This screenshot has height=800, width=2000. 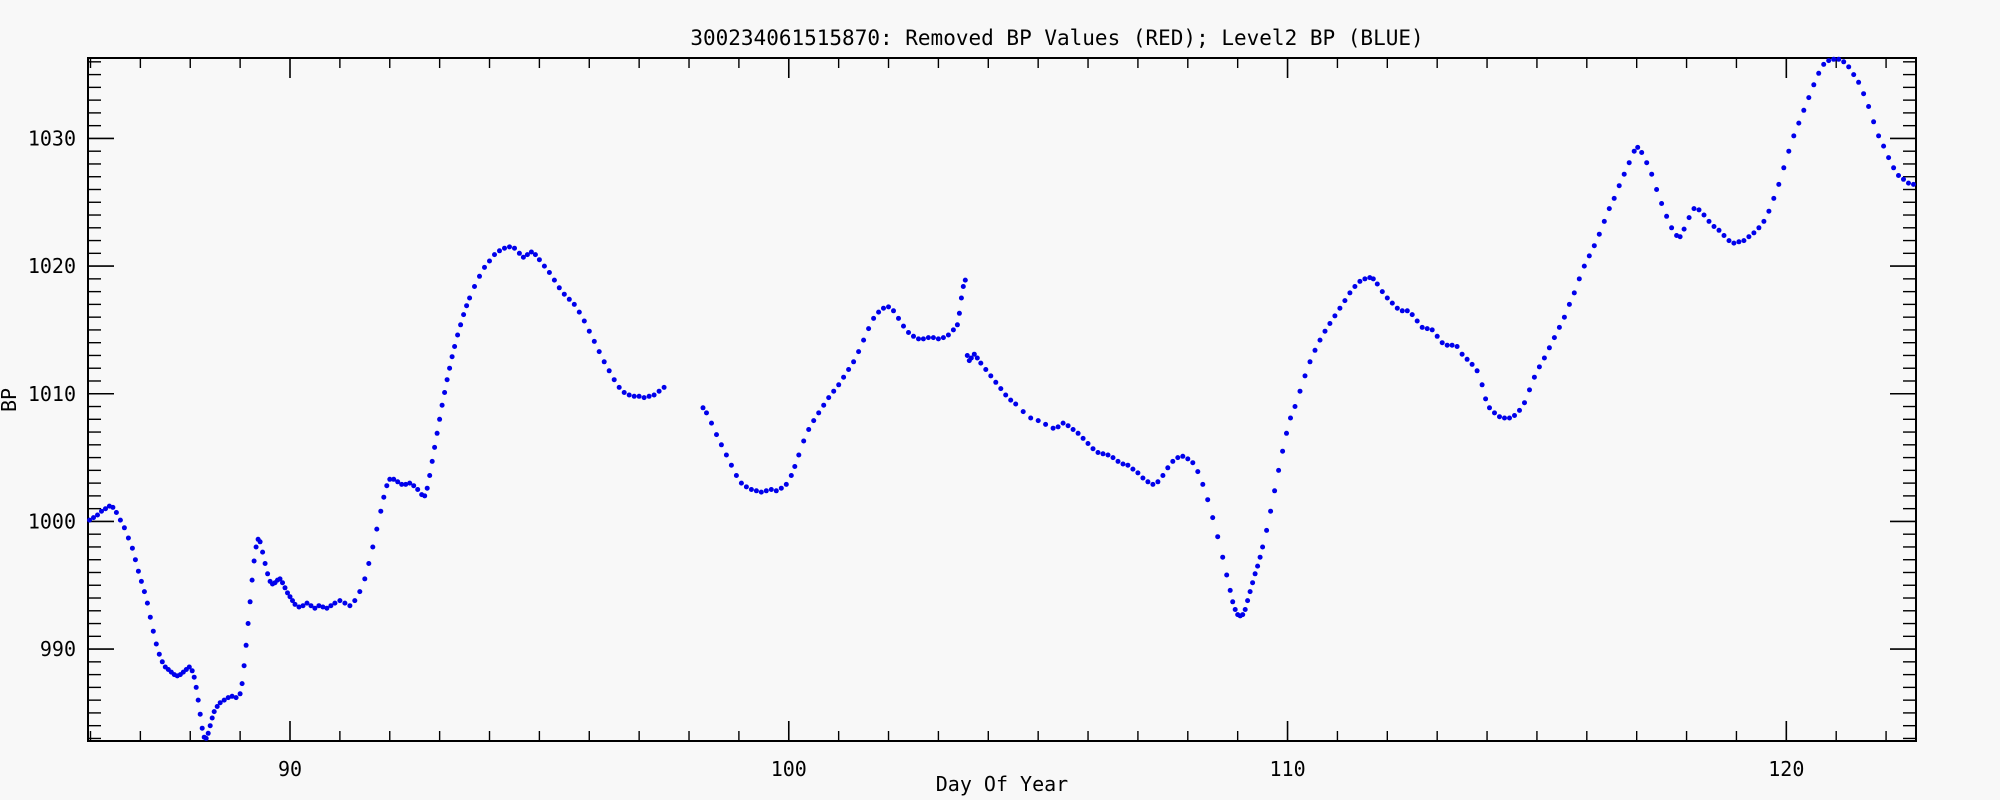 What do you see at coordinates (10, 400) in the screenshot?
I see `y-axis-title: BP` at bounding box center [10, 400].